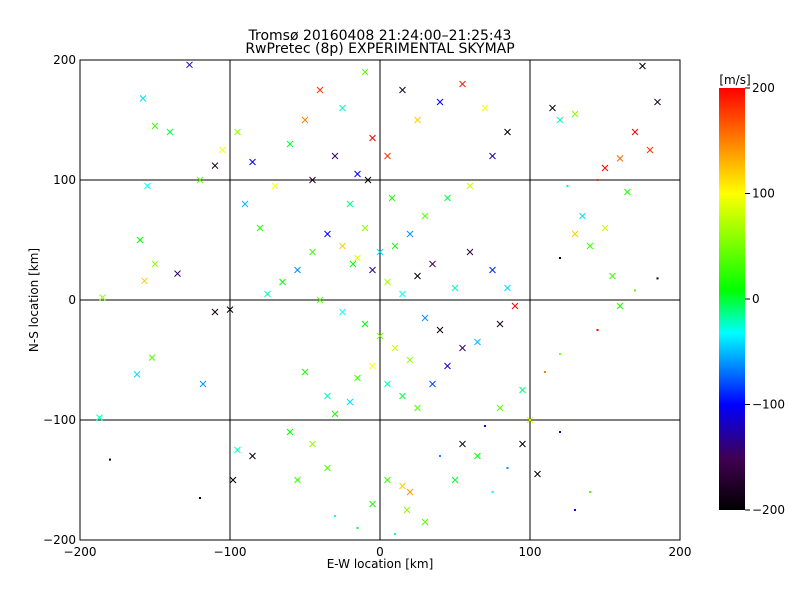 This screenshot has width=800, height=604. What do you see at coordinates (763, 88) in the screenshot?
I see `colorbar-tick-label: 200` at bounding box center [763, 88].